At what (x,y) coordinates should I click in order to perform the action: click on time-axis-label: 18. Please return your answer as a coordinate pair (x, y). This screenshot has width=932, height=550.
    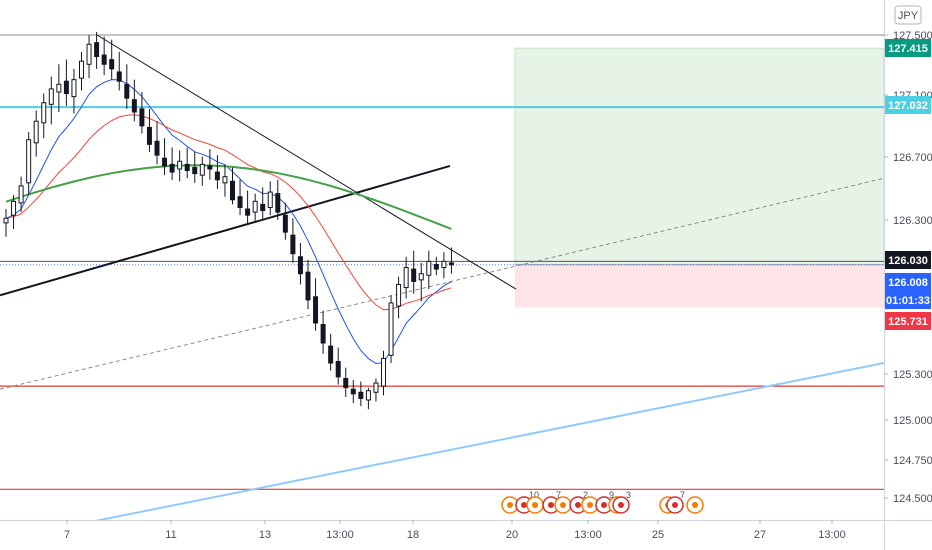
    Looking at the image, I should click on (413, 535).